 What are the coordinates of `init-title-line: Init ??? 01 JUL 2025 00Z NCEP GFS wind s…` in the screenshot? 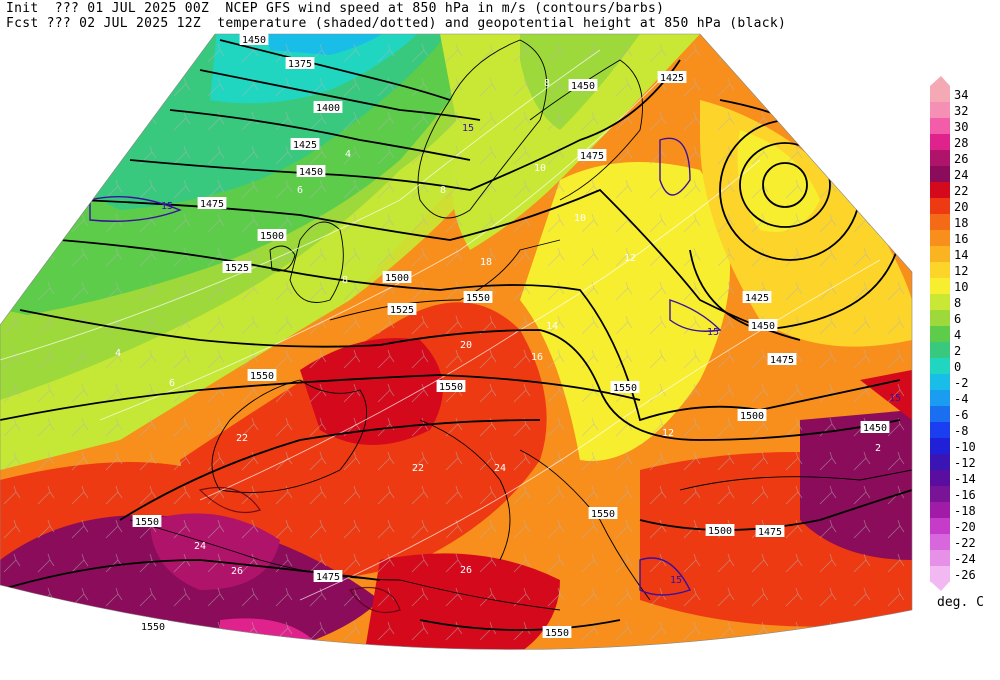 It's located at (335, 8).